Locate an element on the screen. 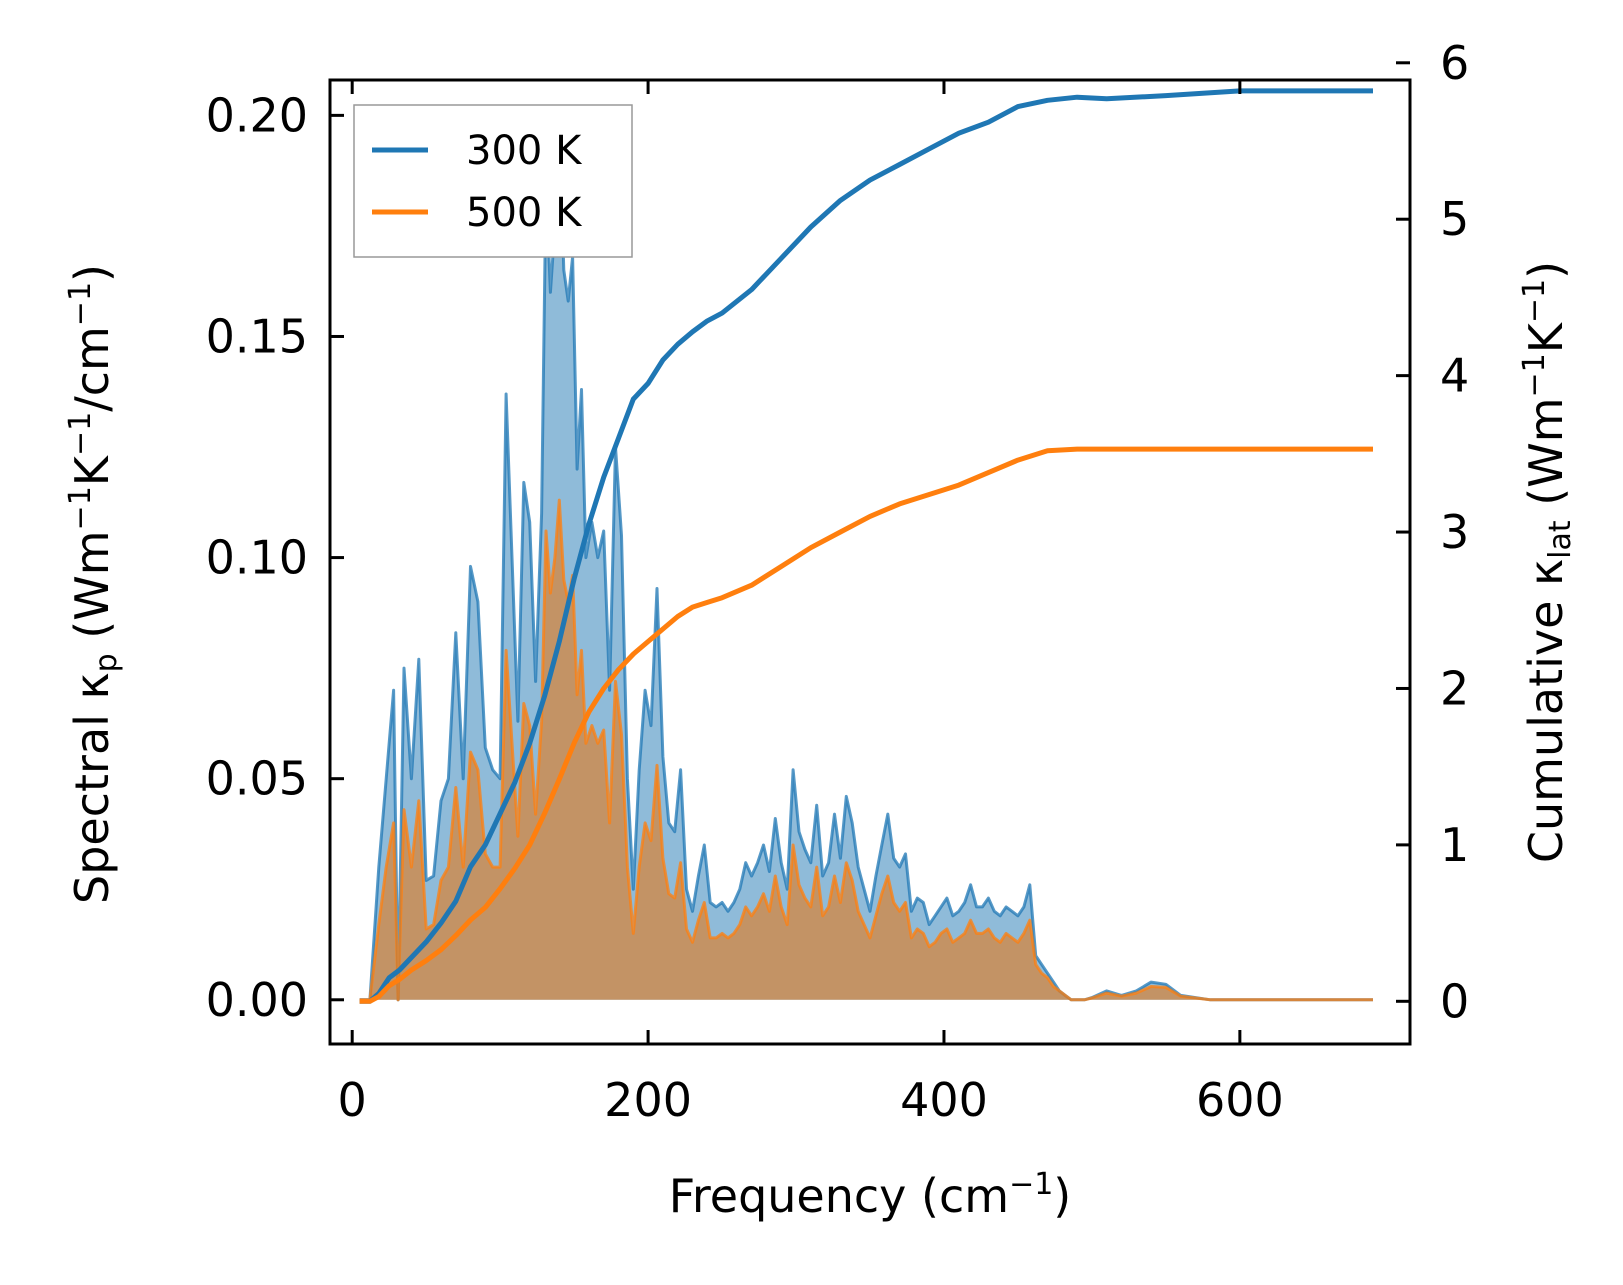  y-left-tick-label: 0.15 is located at coordinates (257, 336).